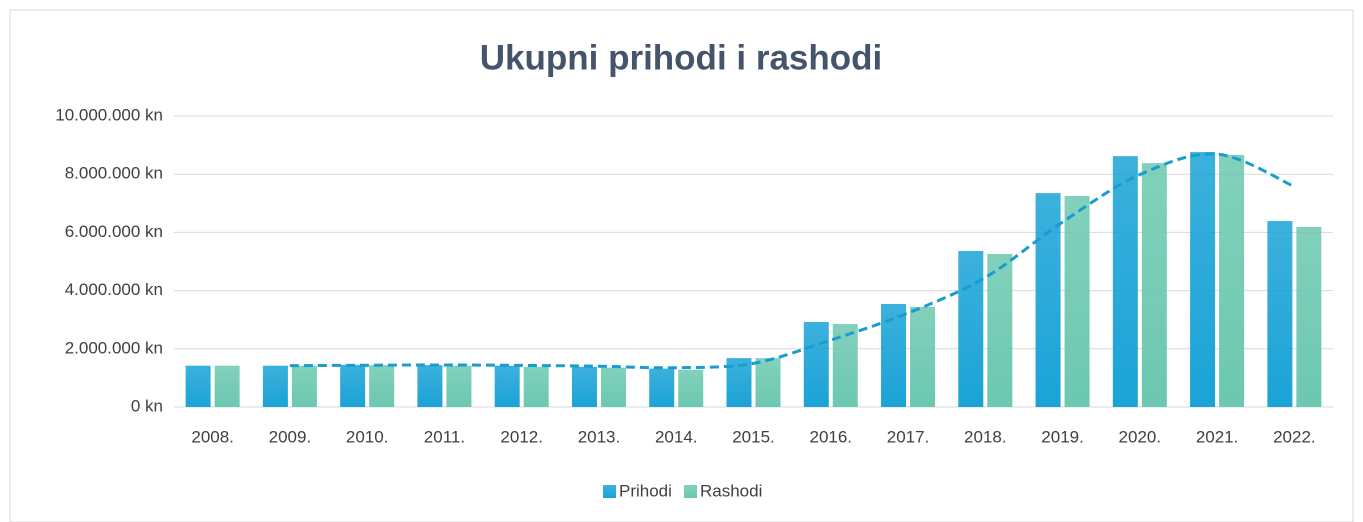  What do you see at coordinates (1217, 436) in the screenshot?
I see `x-tick-label: 2021.` at bounding box center [1217, 436].